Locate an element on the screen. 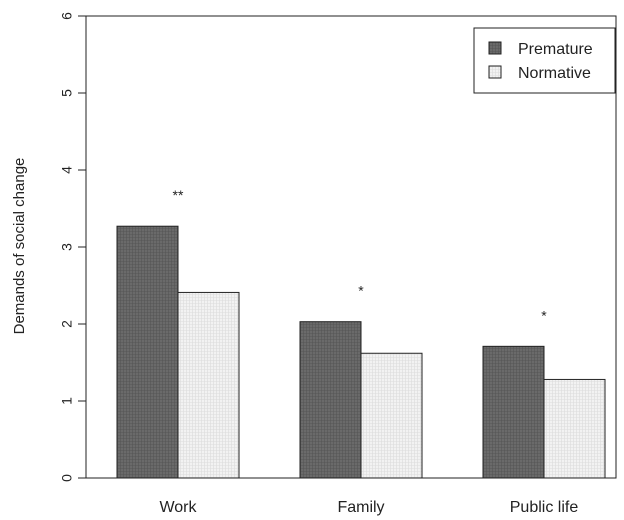 The width and height of the screenshot is (624, 520). y-tick-label-0: 0 is located at coordinates (67, 478).